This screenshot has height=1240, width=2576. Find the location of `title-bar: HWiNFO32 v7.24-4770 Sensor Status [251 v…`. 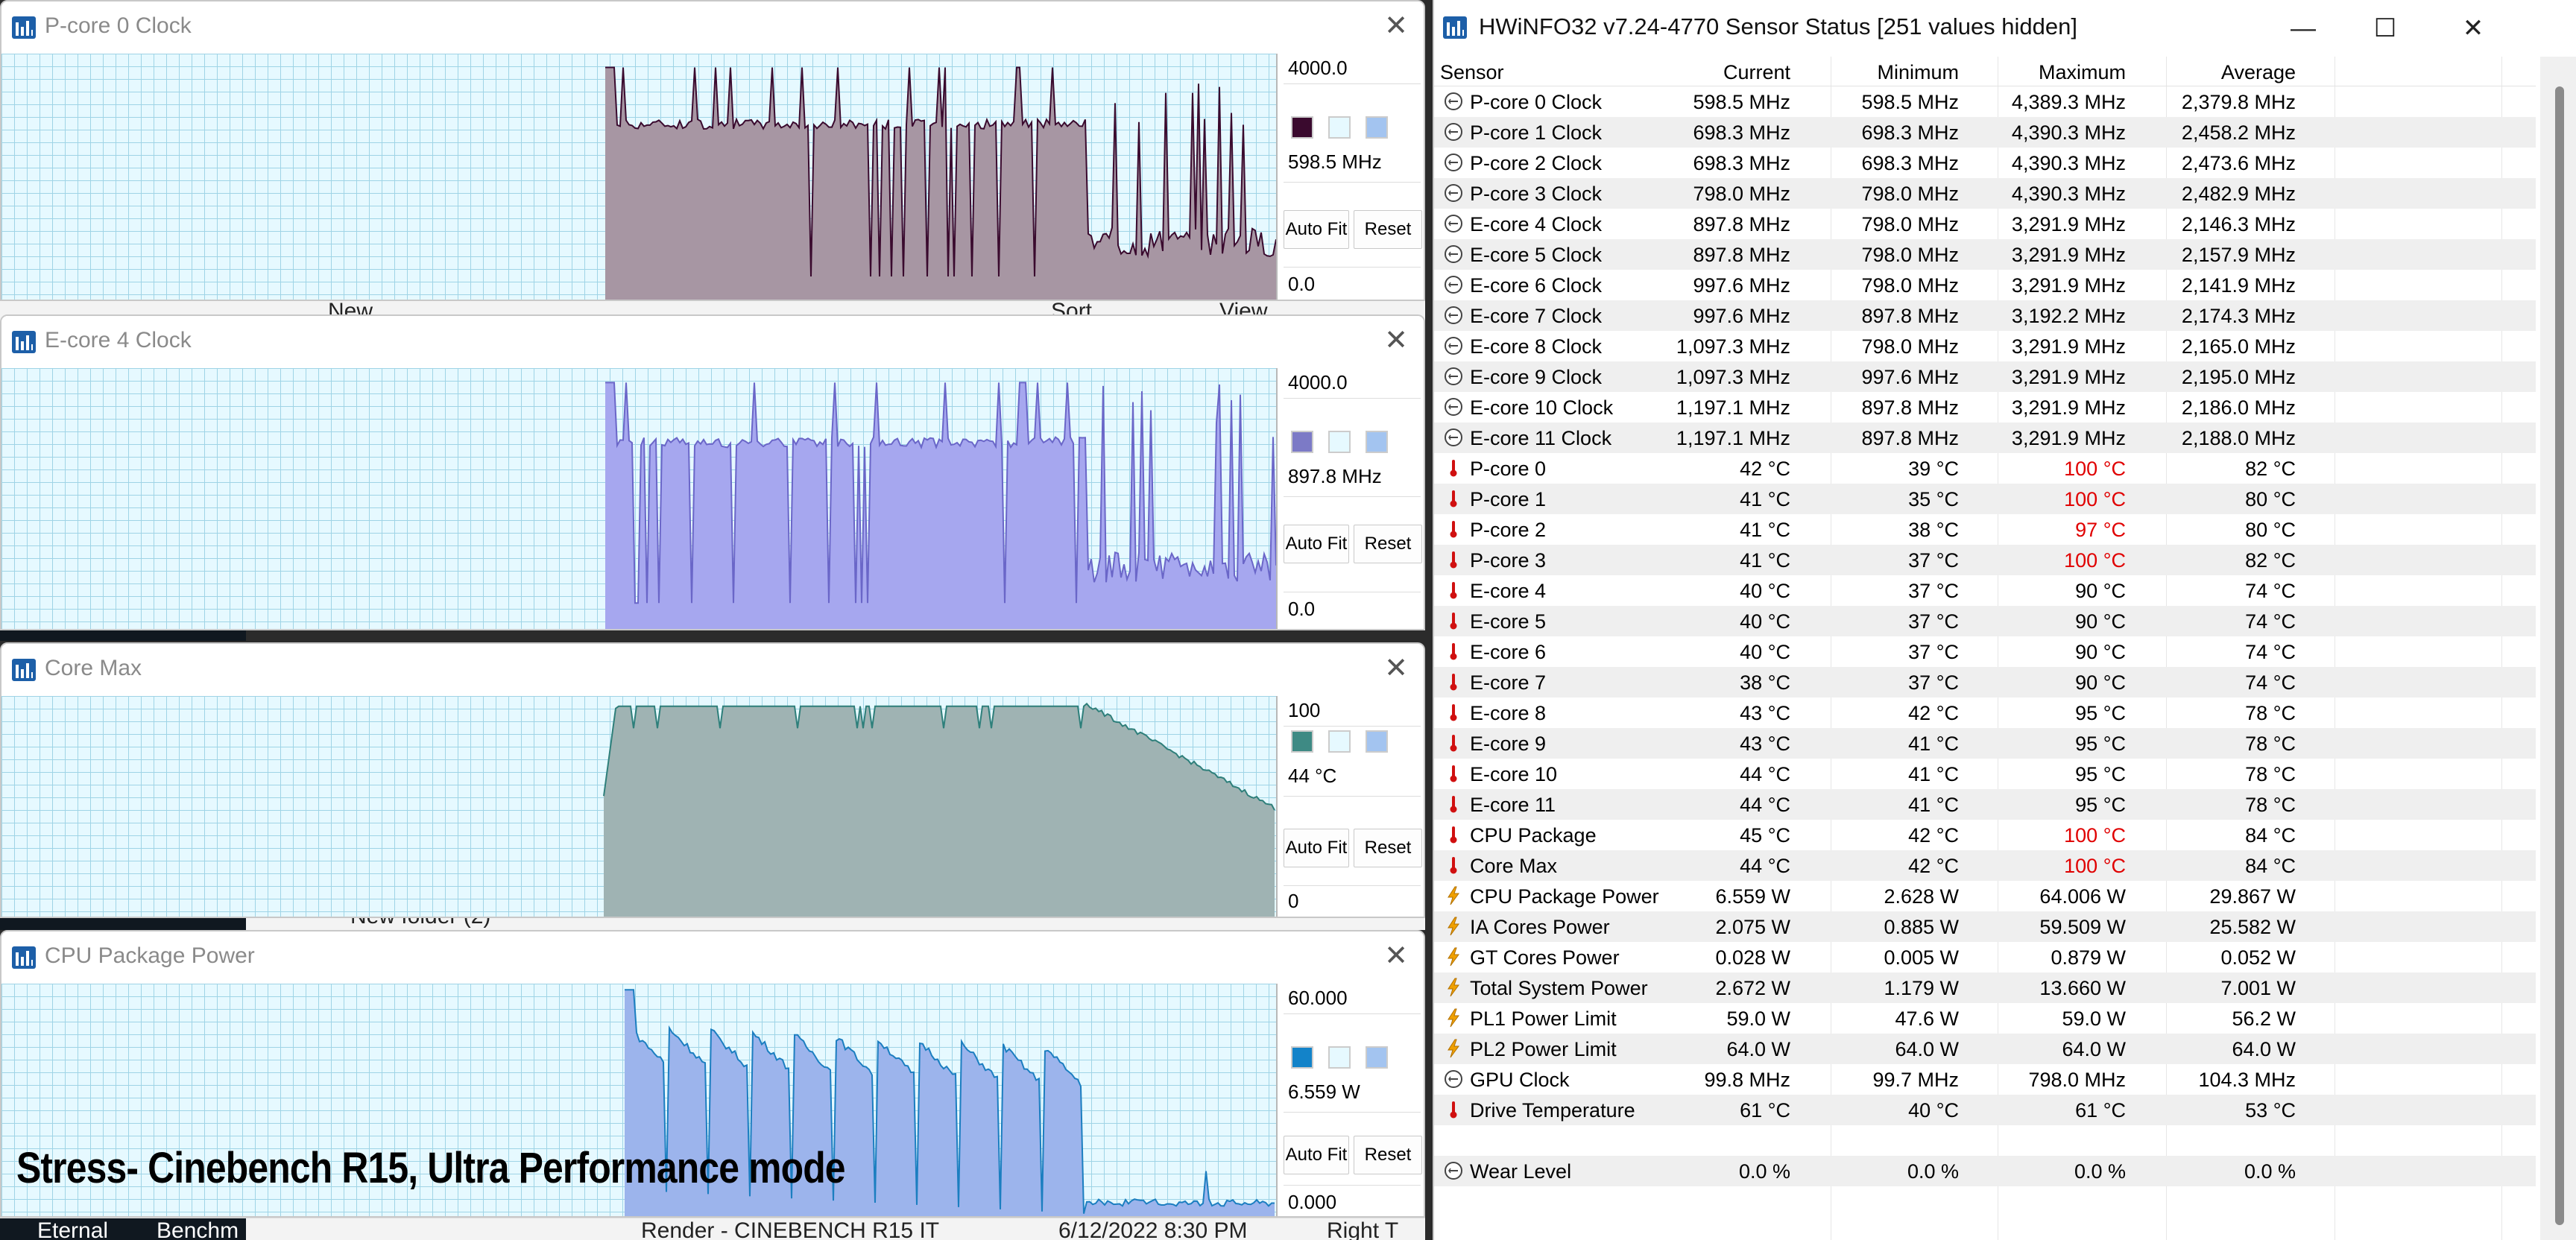

title-bar: HWiNFO32 v7.24-4770 Sensor Status [251 v… is located at coordinates (2005, 29).